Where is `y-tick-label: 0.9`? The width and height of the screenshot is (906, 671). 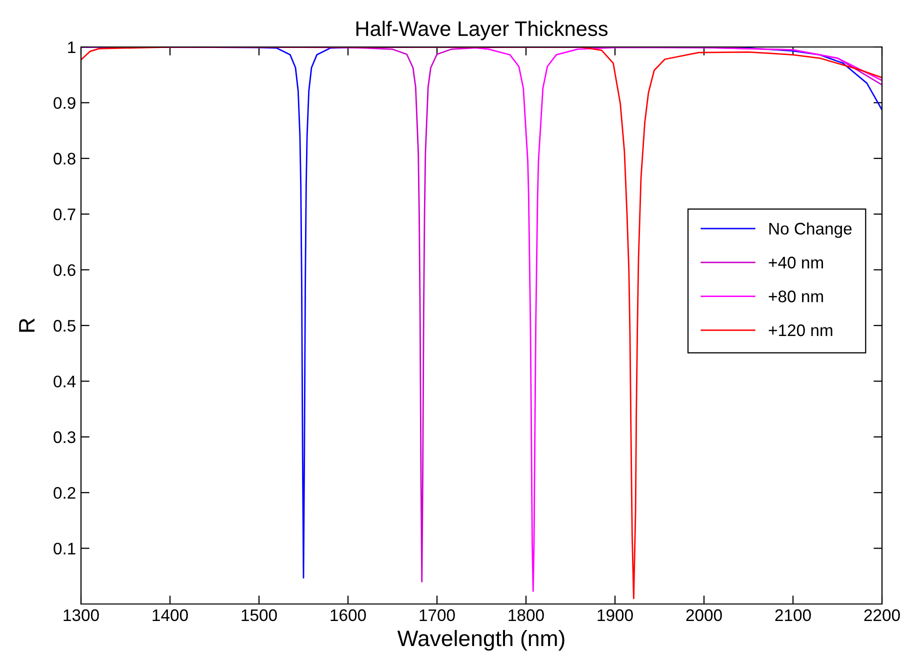
y-tick-label: 0.9 is located at coordinates (65, 103).